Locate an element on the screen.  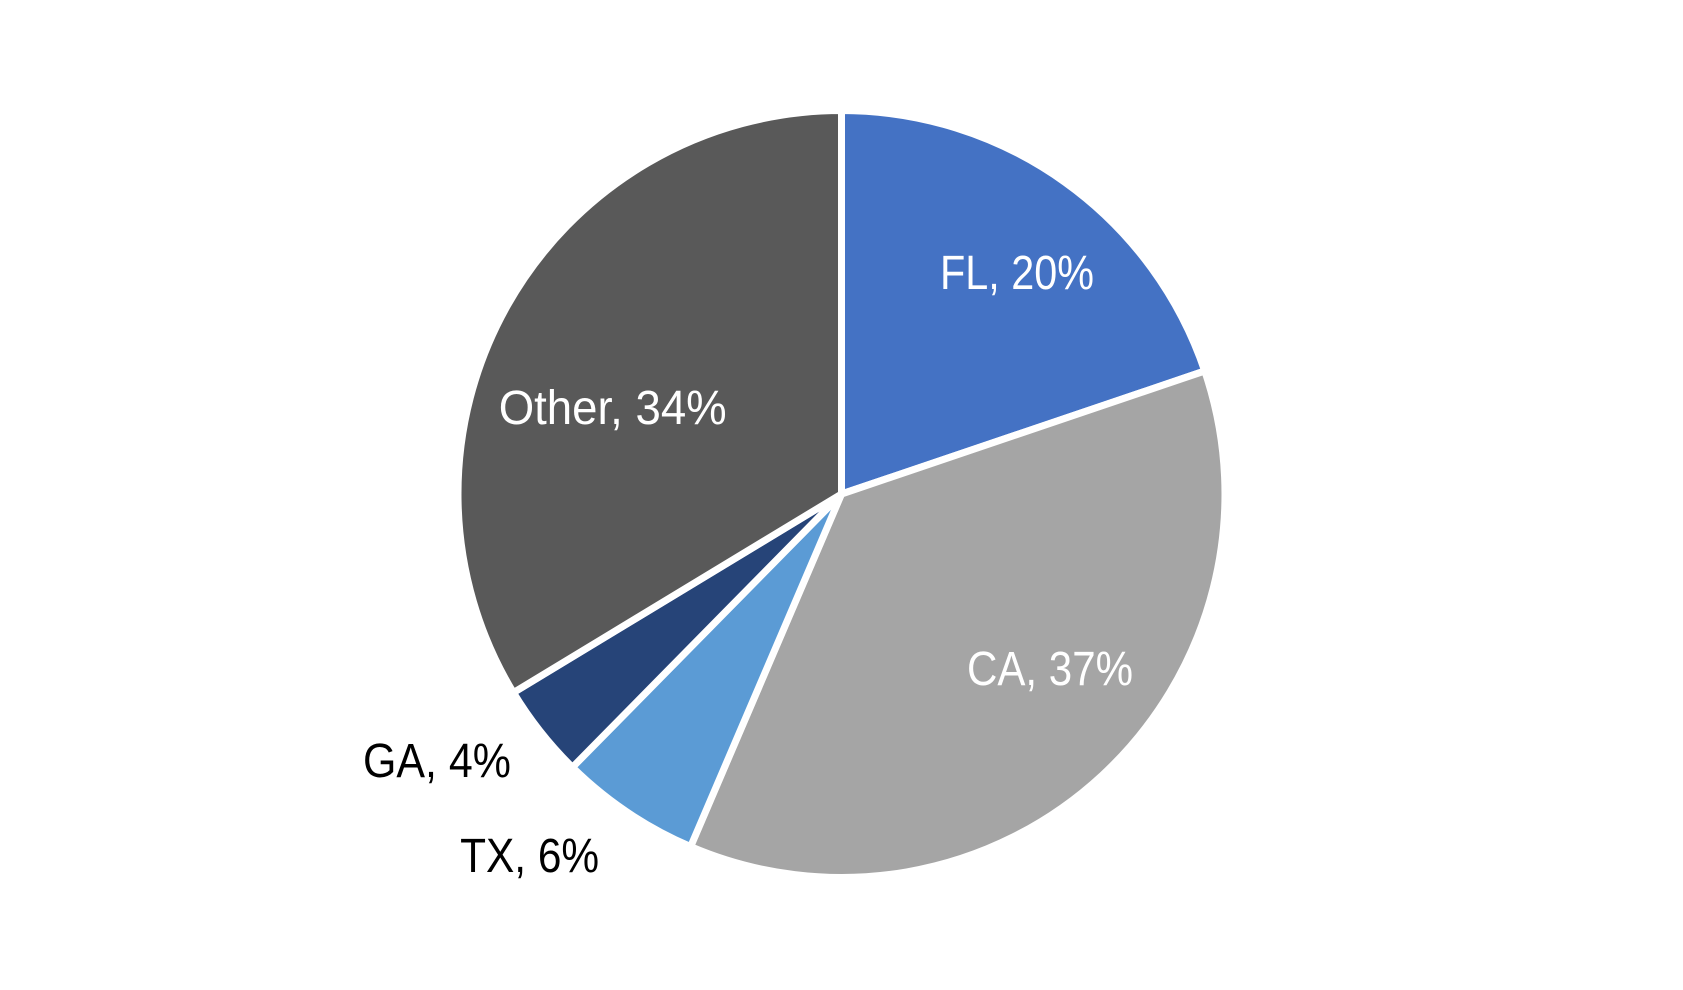
svg-text: TX, 6% is located at coordinates (529, 856).